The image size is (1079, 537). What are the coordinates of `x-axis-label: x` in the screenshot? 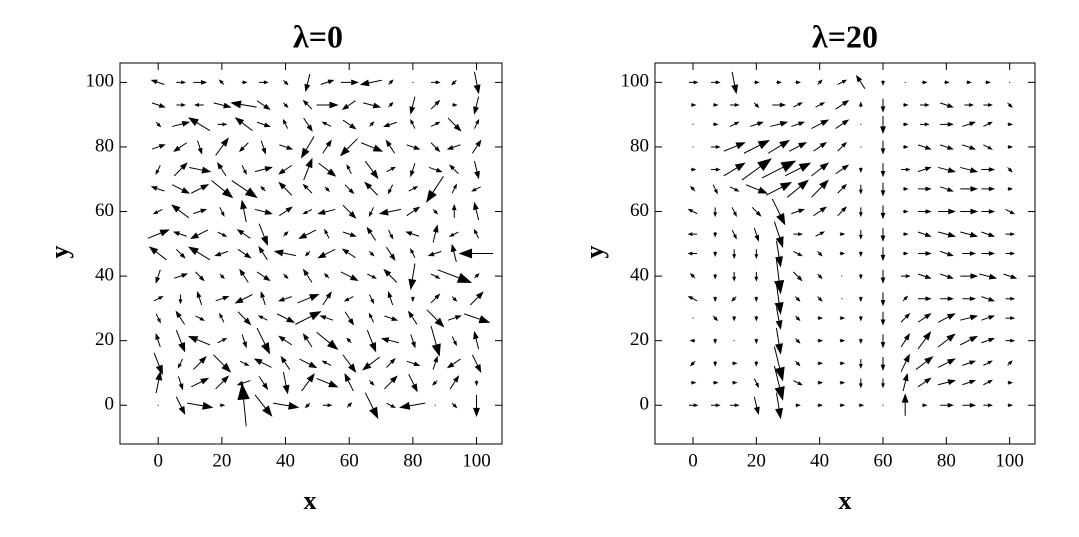 It's located at (845, 500).